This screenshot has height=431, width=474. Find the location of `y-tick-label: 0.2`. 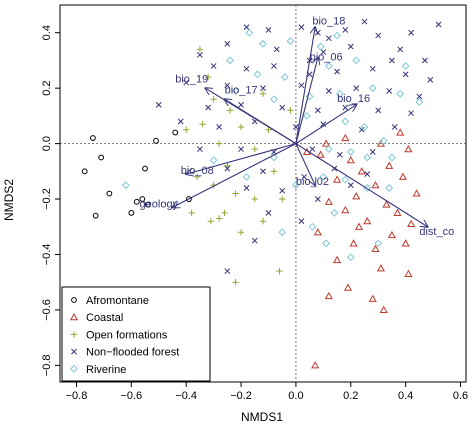

y-tick-label: 0.2 is located at coordinates (47, 88).